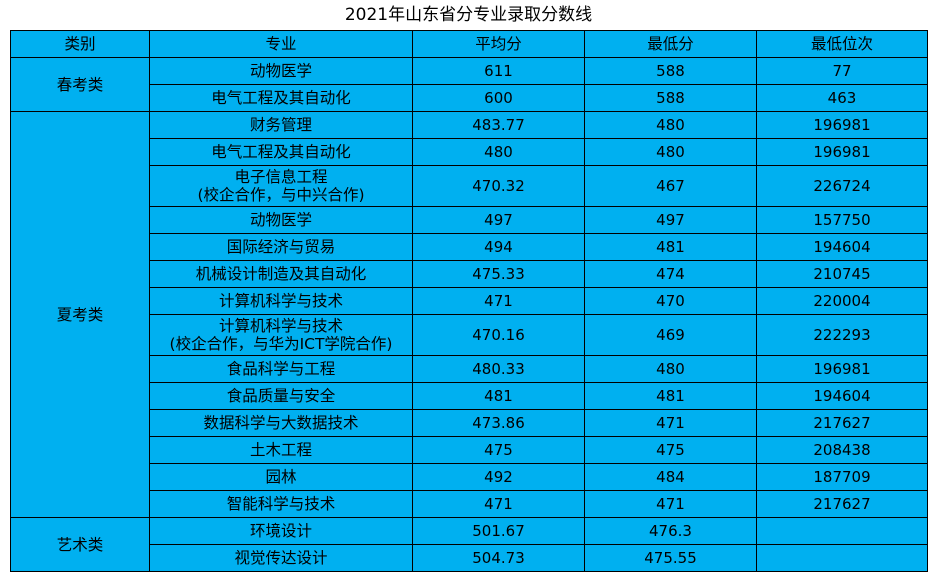  What do you see at coordinates (281, 44) in the screenshot?
I see `header-major: 专业` at bounding box center [281, 44].